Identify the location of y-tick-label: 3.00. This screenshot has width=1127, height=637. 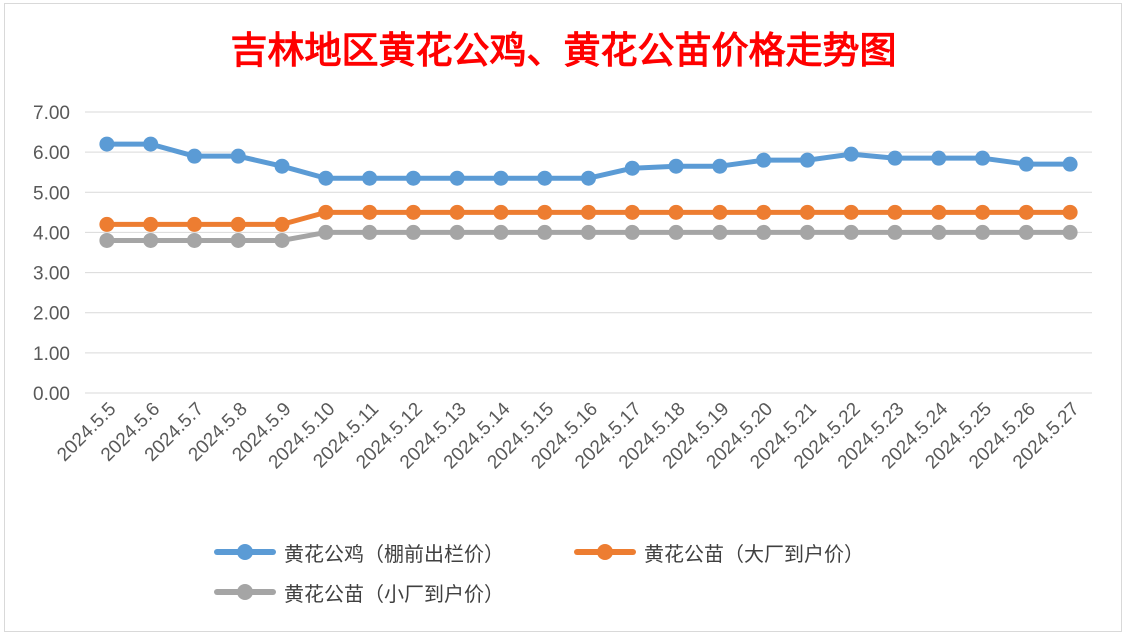
(51, 274).